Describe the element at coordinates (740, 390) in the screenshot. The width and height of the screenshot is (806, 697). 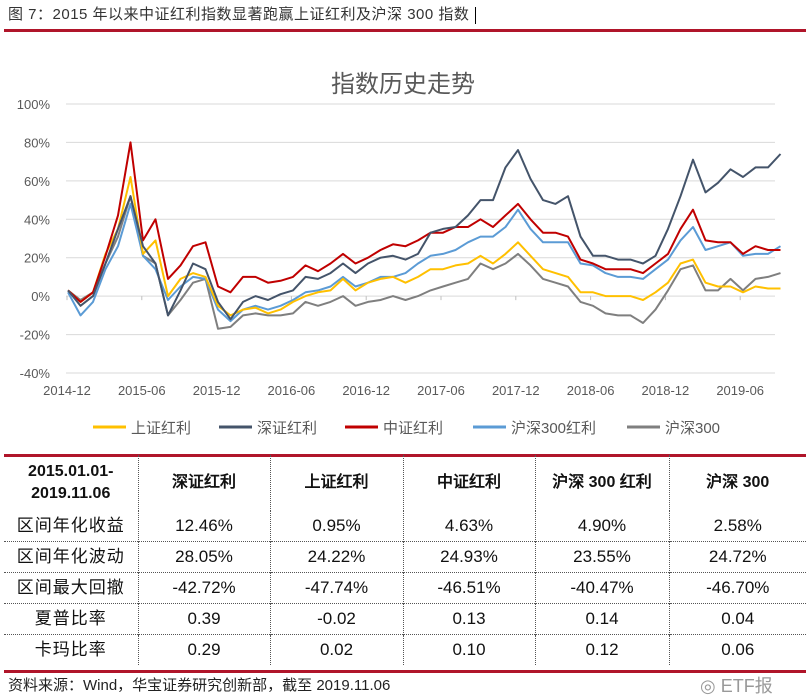
I see `x-tick-label: 2019-06` at that location.